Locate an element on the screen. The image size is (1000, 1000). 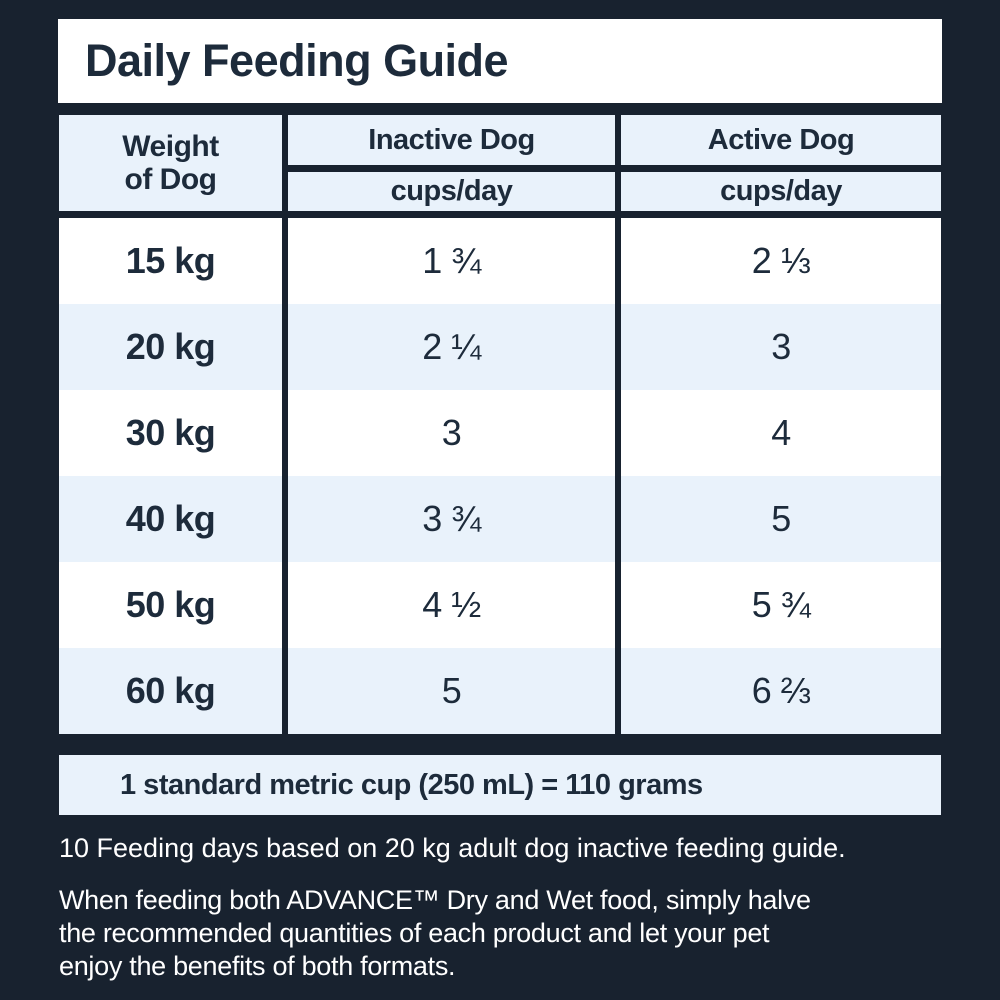
active-column-header: Active Dog cups/day is located at coordinates (778, 163).